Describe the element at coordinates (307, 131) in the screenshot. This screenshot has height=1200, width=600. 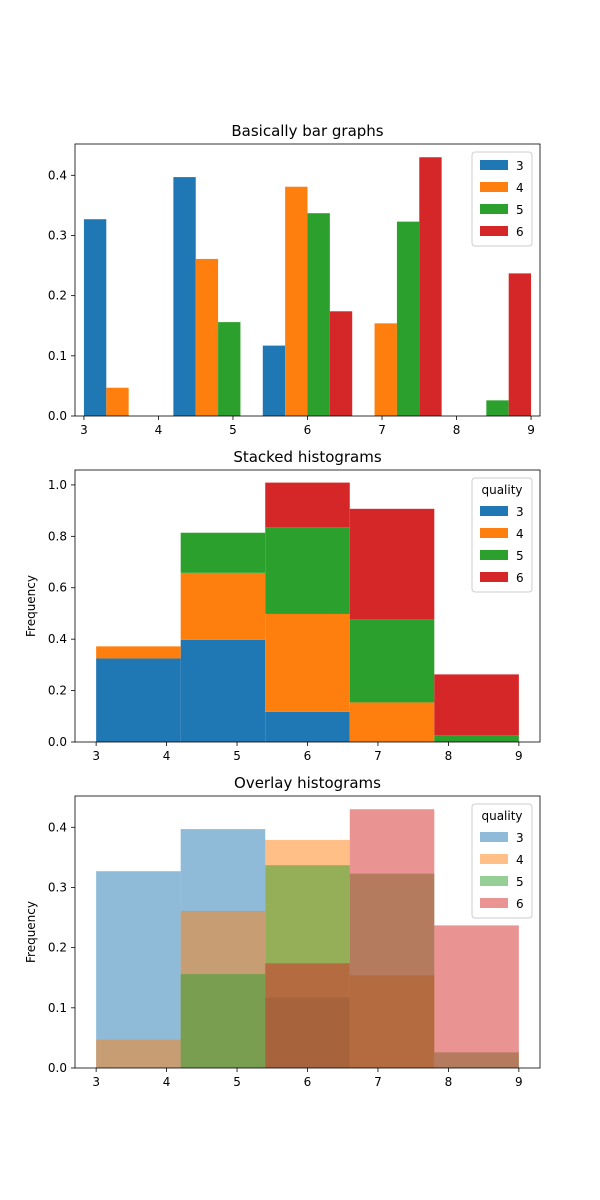
I see `chart-title: Basically bar graphs` at that location.